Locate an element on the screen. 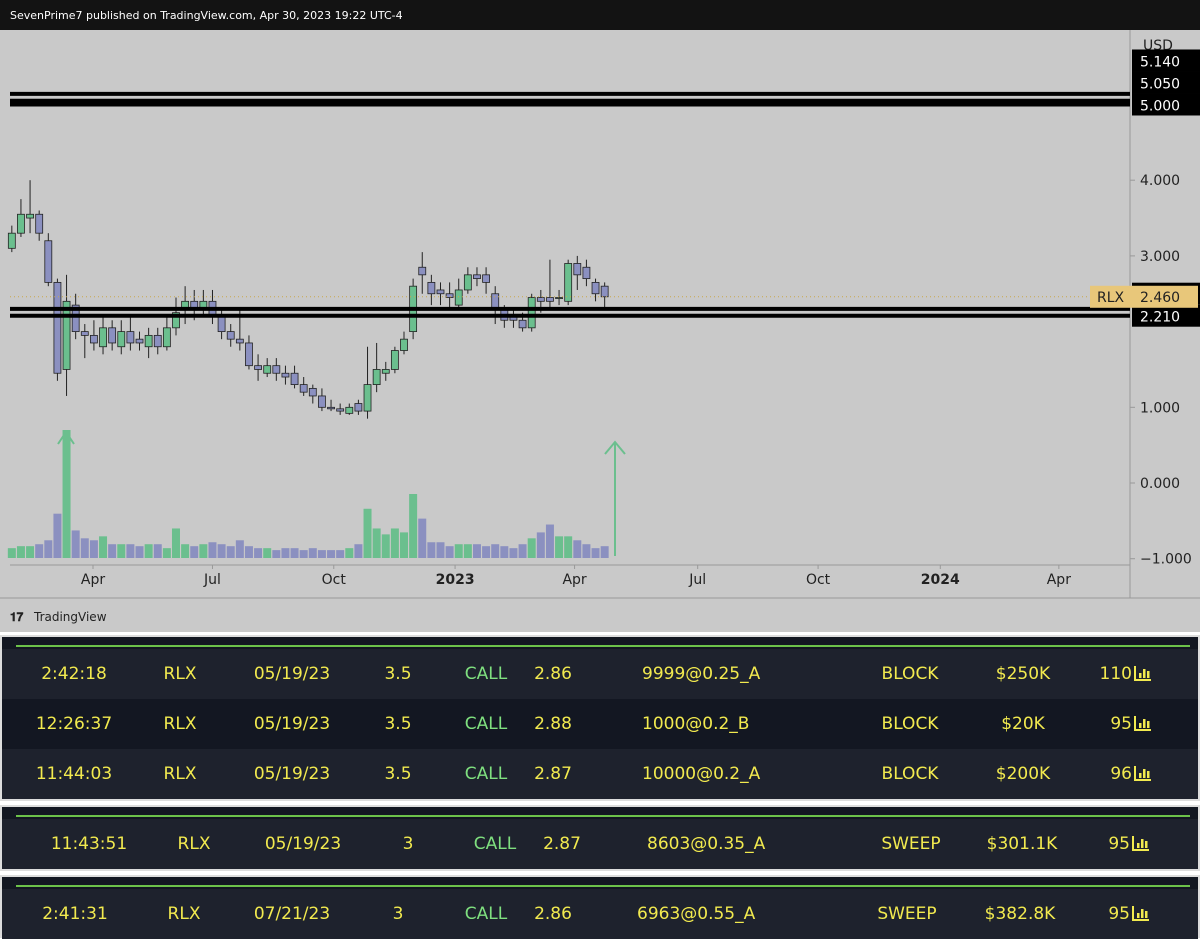 The width and height of the screenshot is (1200, 939). y-tick-label: 1.000 is located at coordinates (1160, 408).